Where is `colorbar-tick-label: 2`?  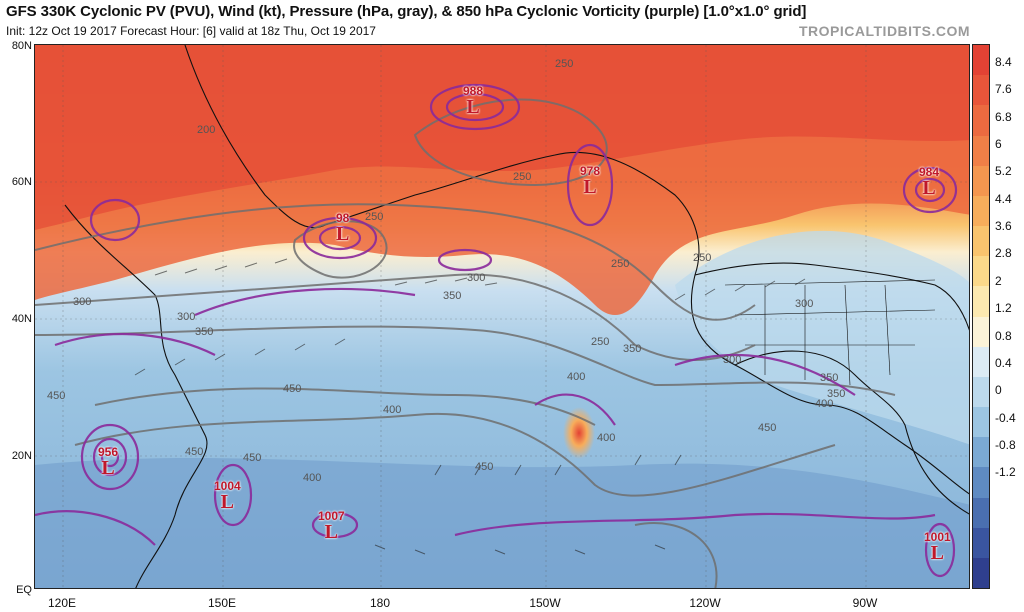 colorbar-tick-label: 2 is located at coordinates (998, 280).